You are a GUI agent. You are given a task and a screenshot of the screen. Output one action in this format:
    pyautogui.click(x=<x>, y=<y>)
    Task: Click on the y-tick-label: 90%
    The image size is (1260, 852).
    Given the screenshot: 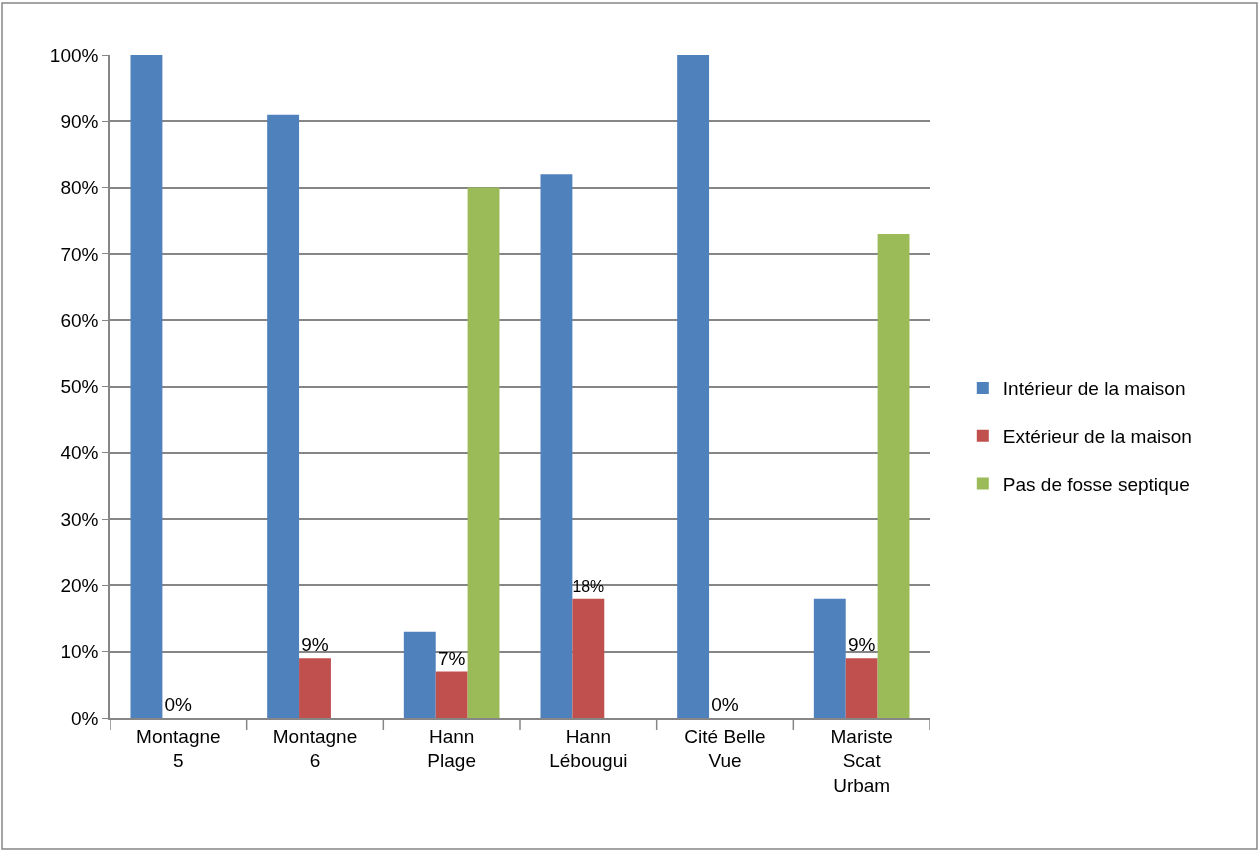 What is the action you would take?
    pyautogui.click(x=79, y=121)
    